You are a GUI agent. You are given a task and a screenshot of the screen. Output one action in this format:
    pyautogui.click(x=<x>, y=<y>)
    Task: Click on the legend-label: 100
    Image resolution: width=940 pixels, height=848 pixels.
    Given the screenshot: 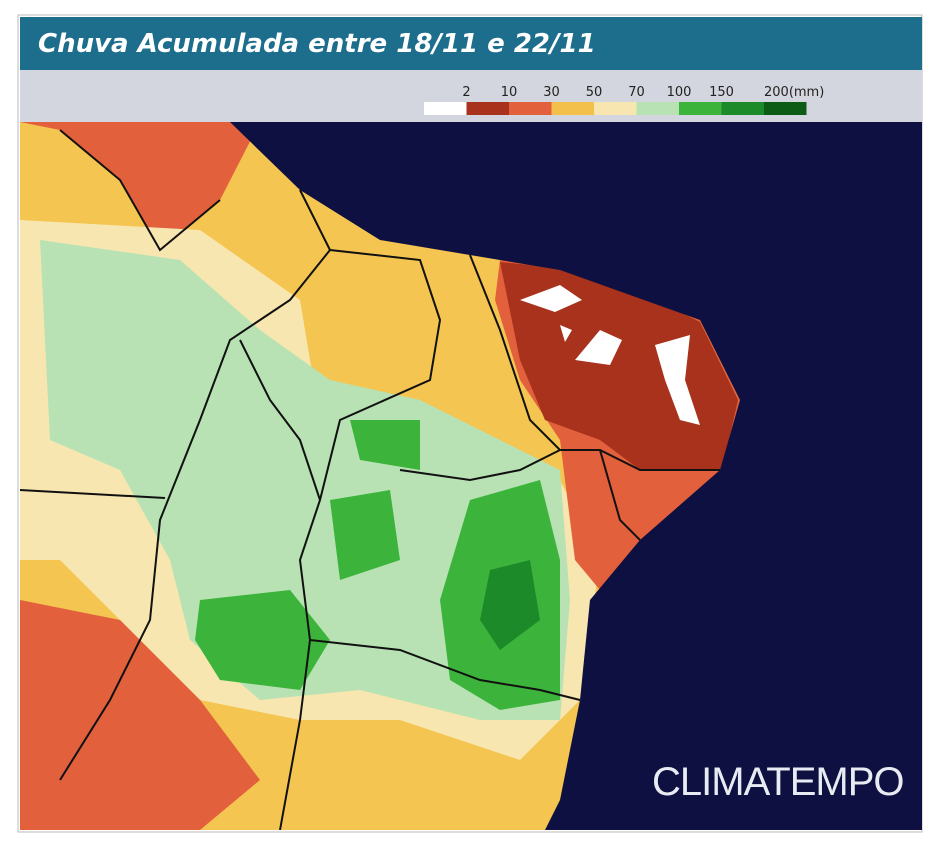 What is the action you would take?
    pyautogui.click(x=679, y=92)
    